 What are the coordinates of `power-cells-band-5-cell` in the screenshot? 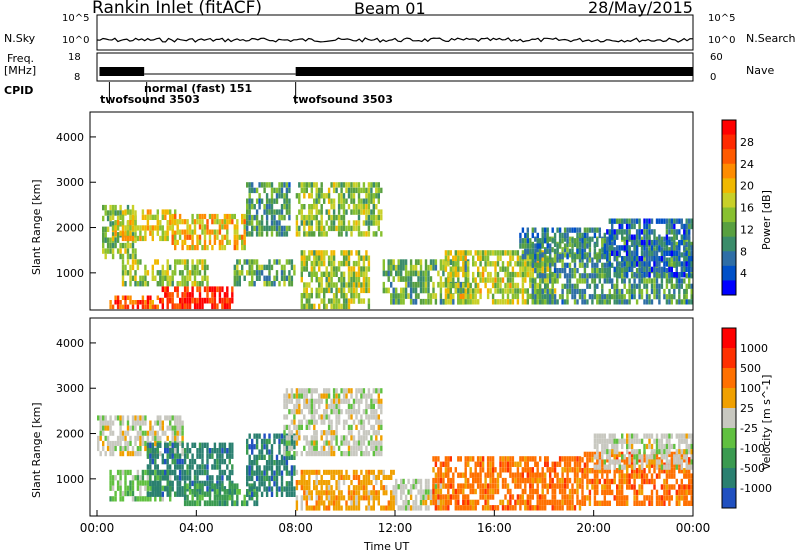 It's located at (148, 307).